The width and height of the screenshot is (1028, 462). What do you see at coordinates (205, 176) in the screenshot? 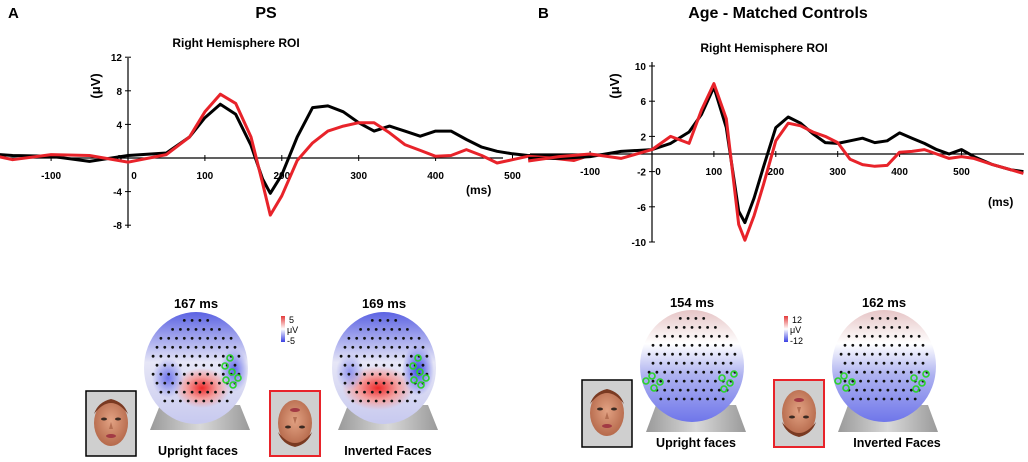
I see `x-tick-label: 100` at bounding box center [205, 176].